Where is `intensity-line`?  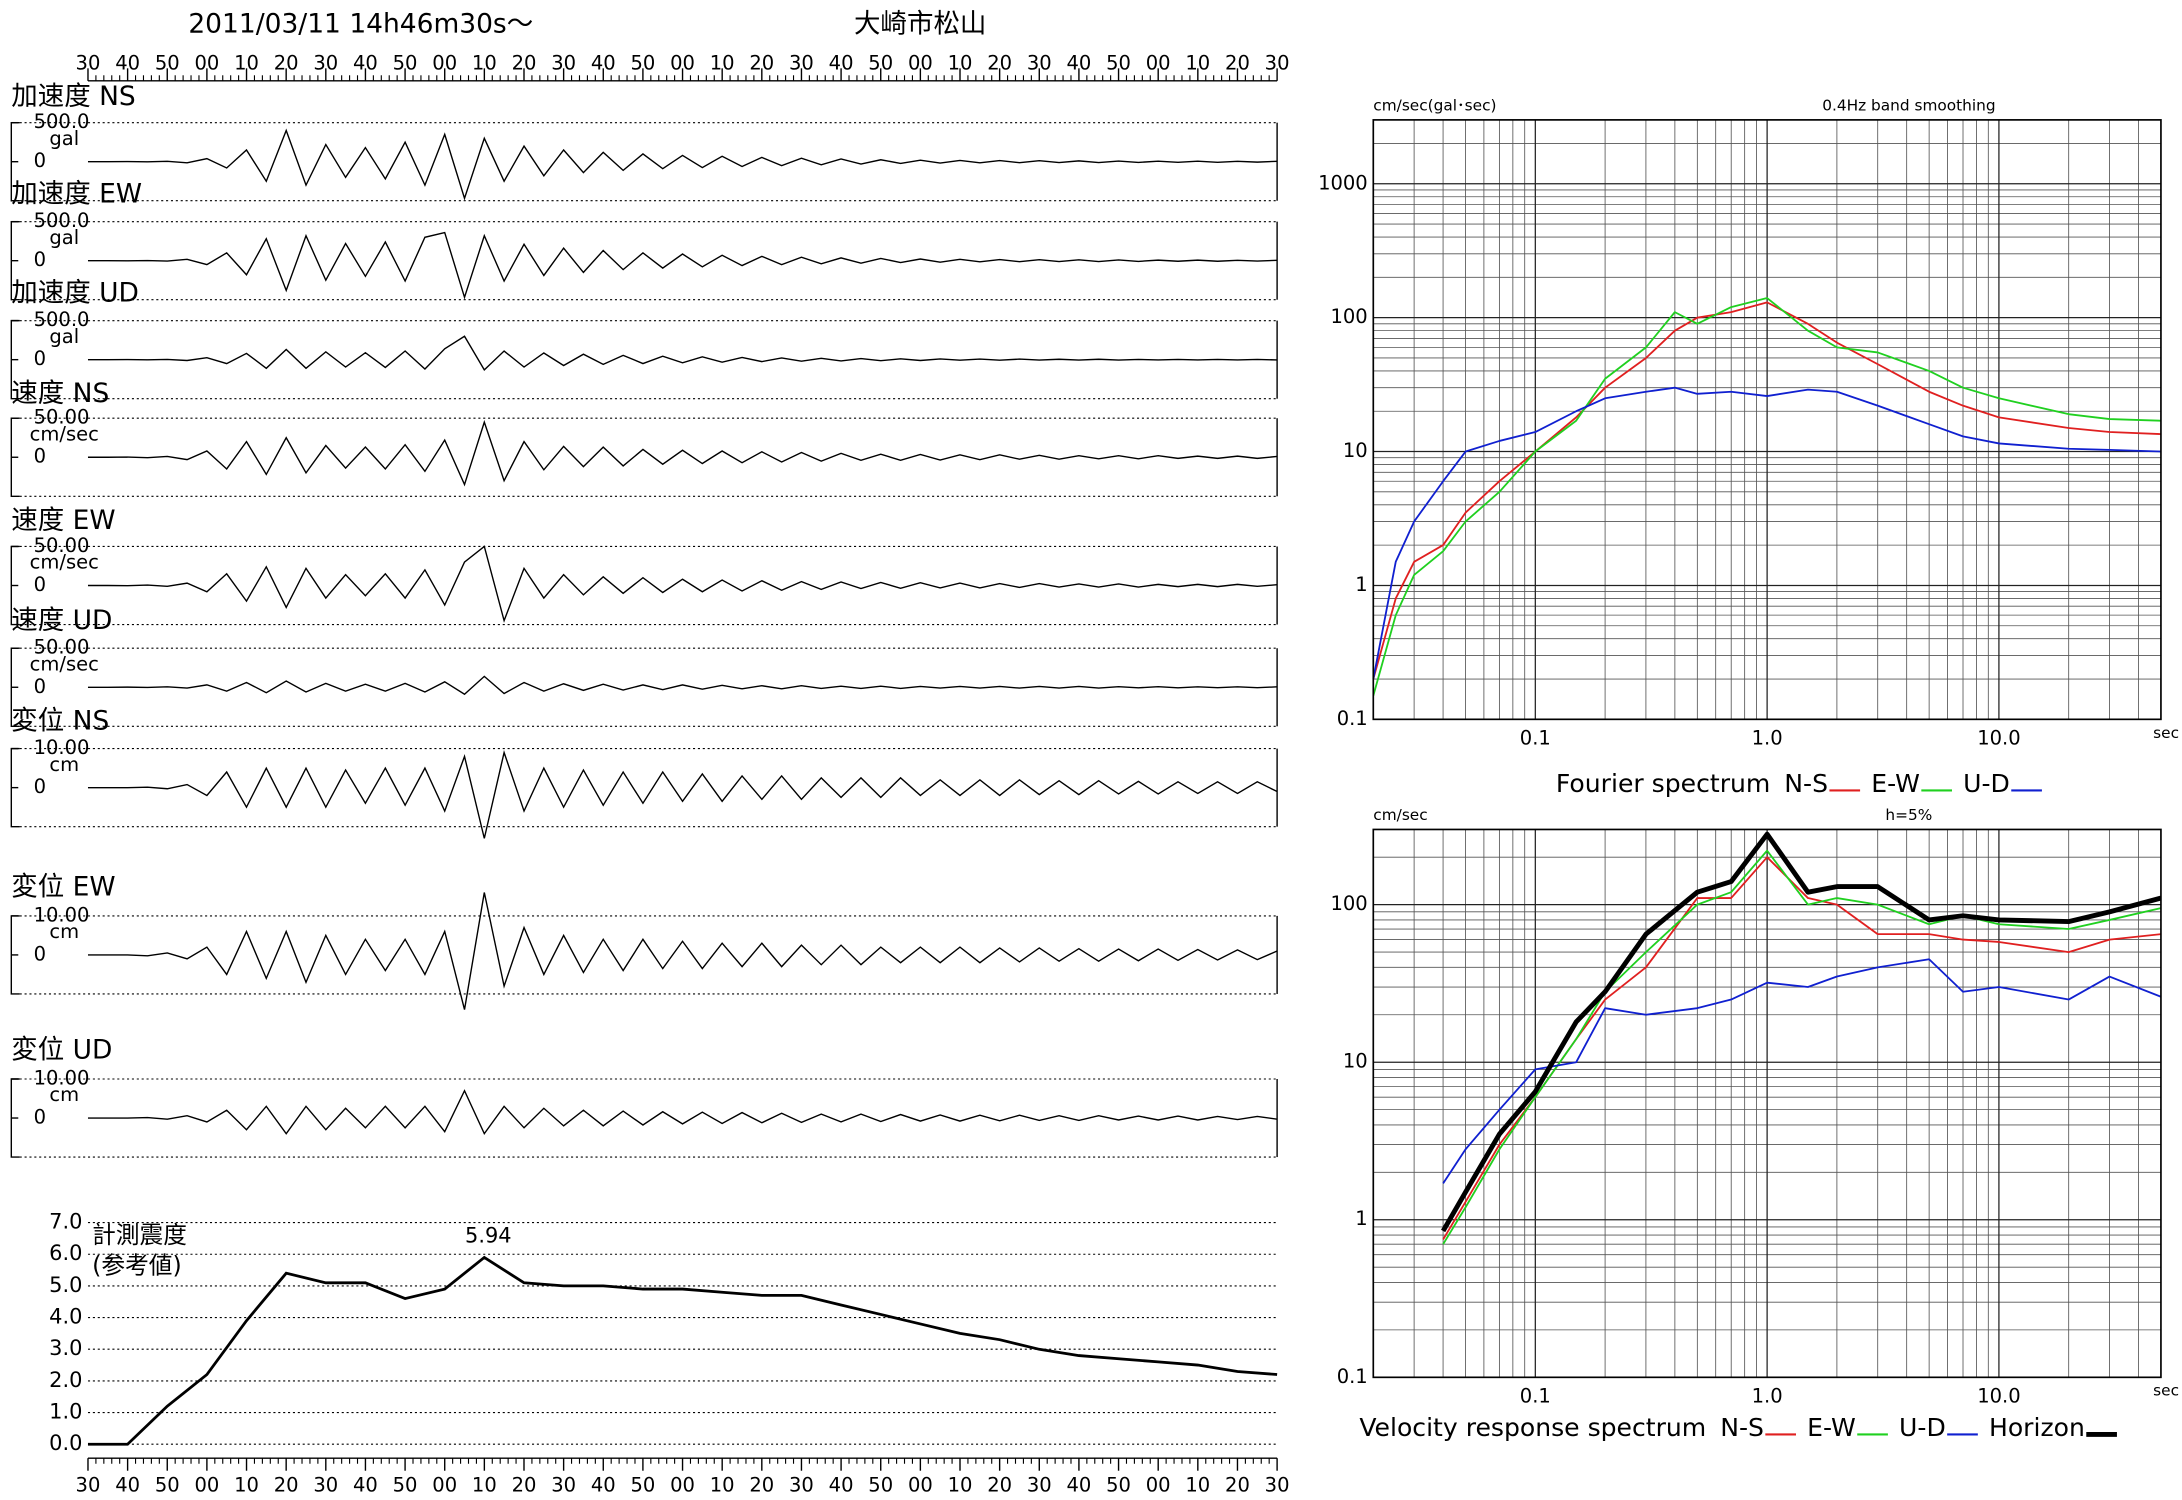
intensity-line is located at coordinates (682, 1350).